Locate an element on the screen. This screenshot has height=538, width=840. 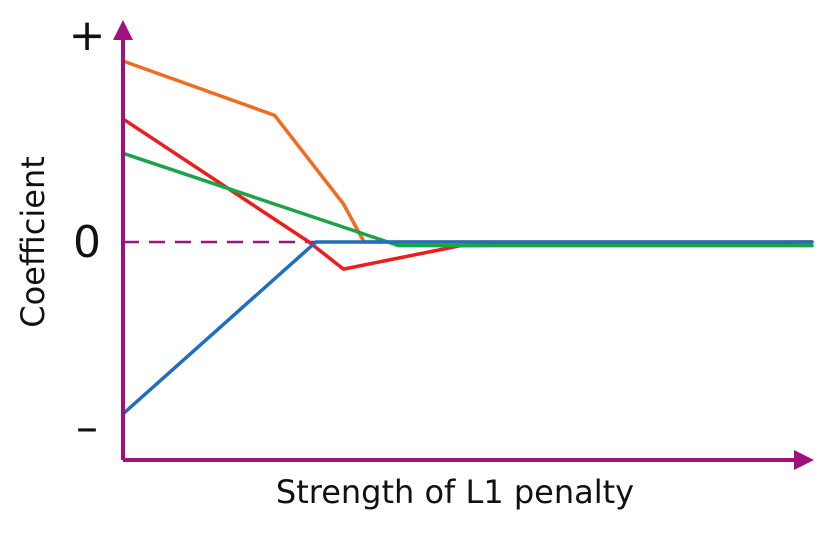
y-tick-minus: – is located at coordinates (87, 427).